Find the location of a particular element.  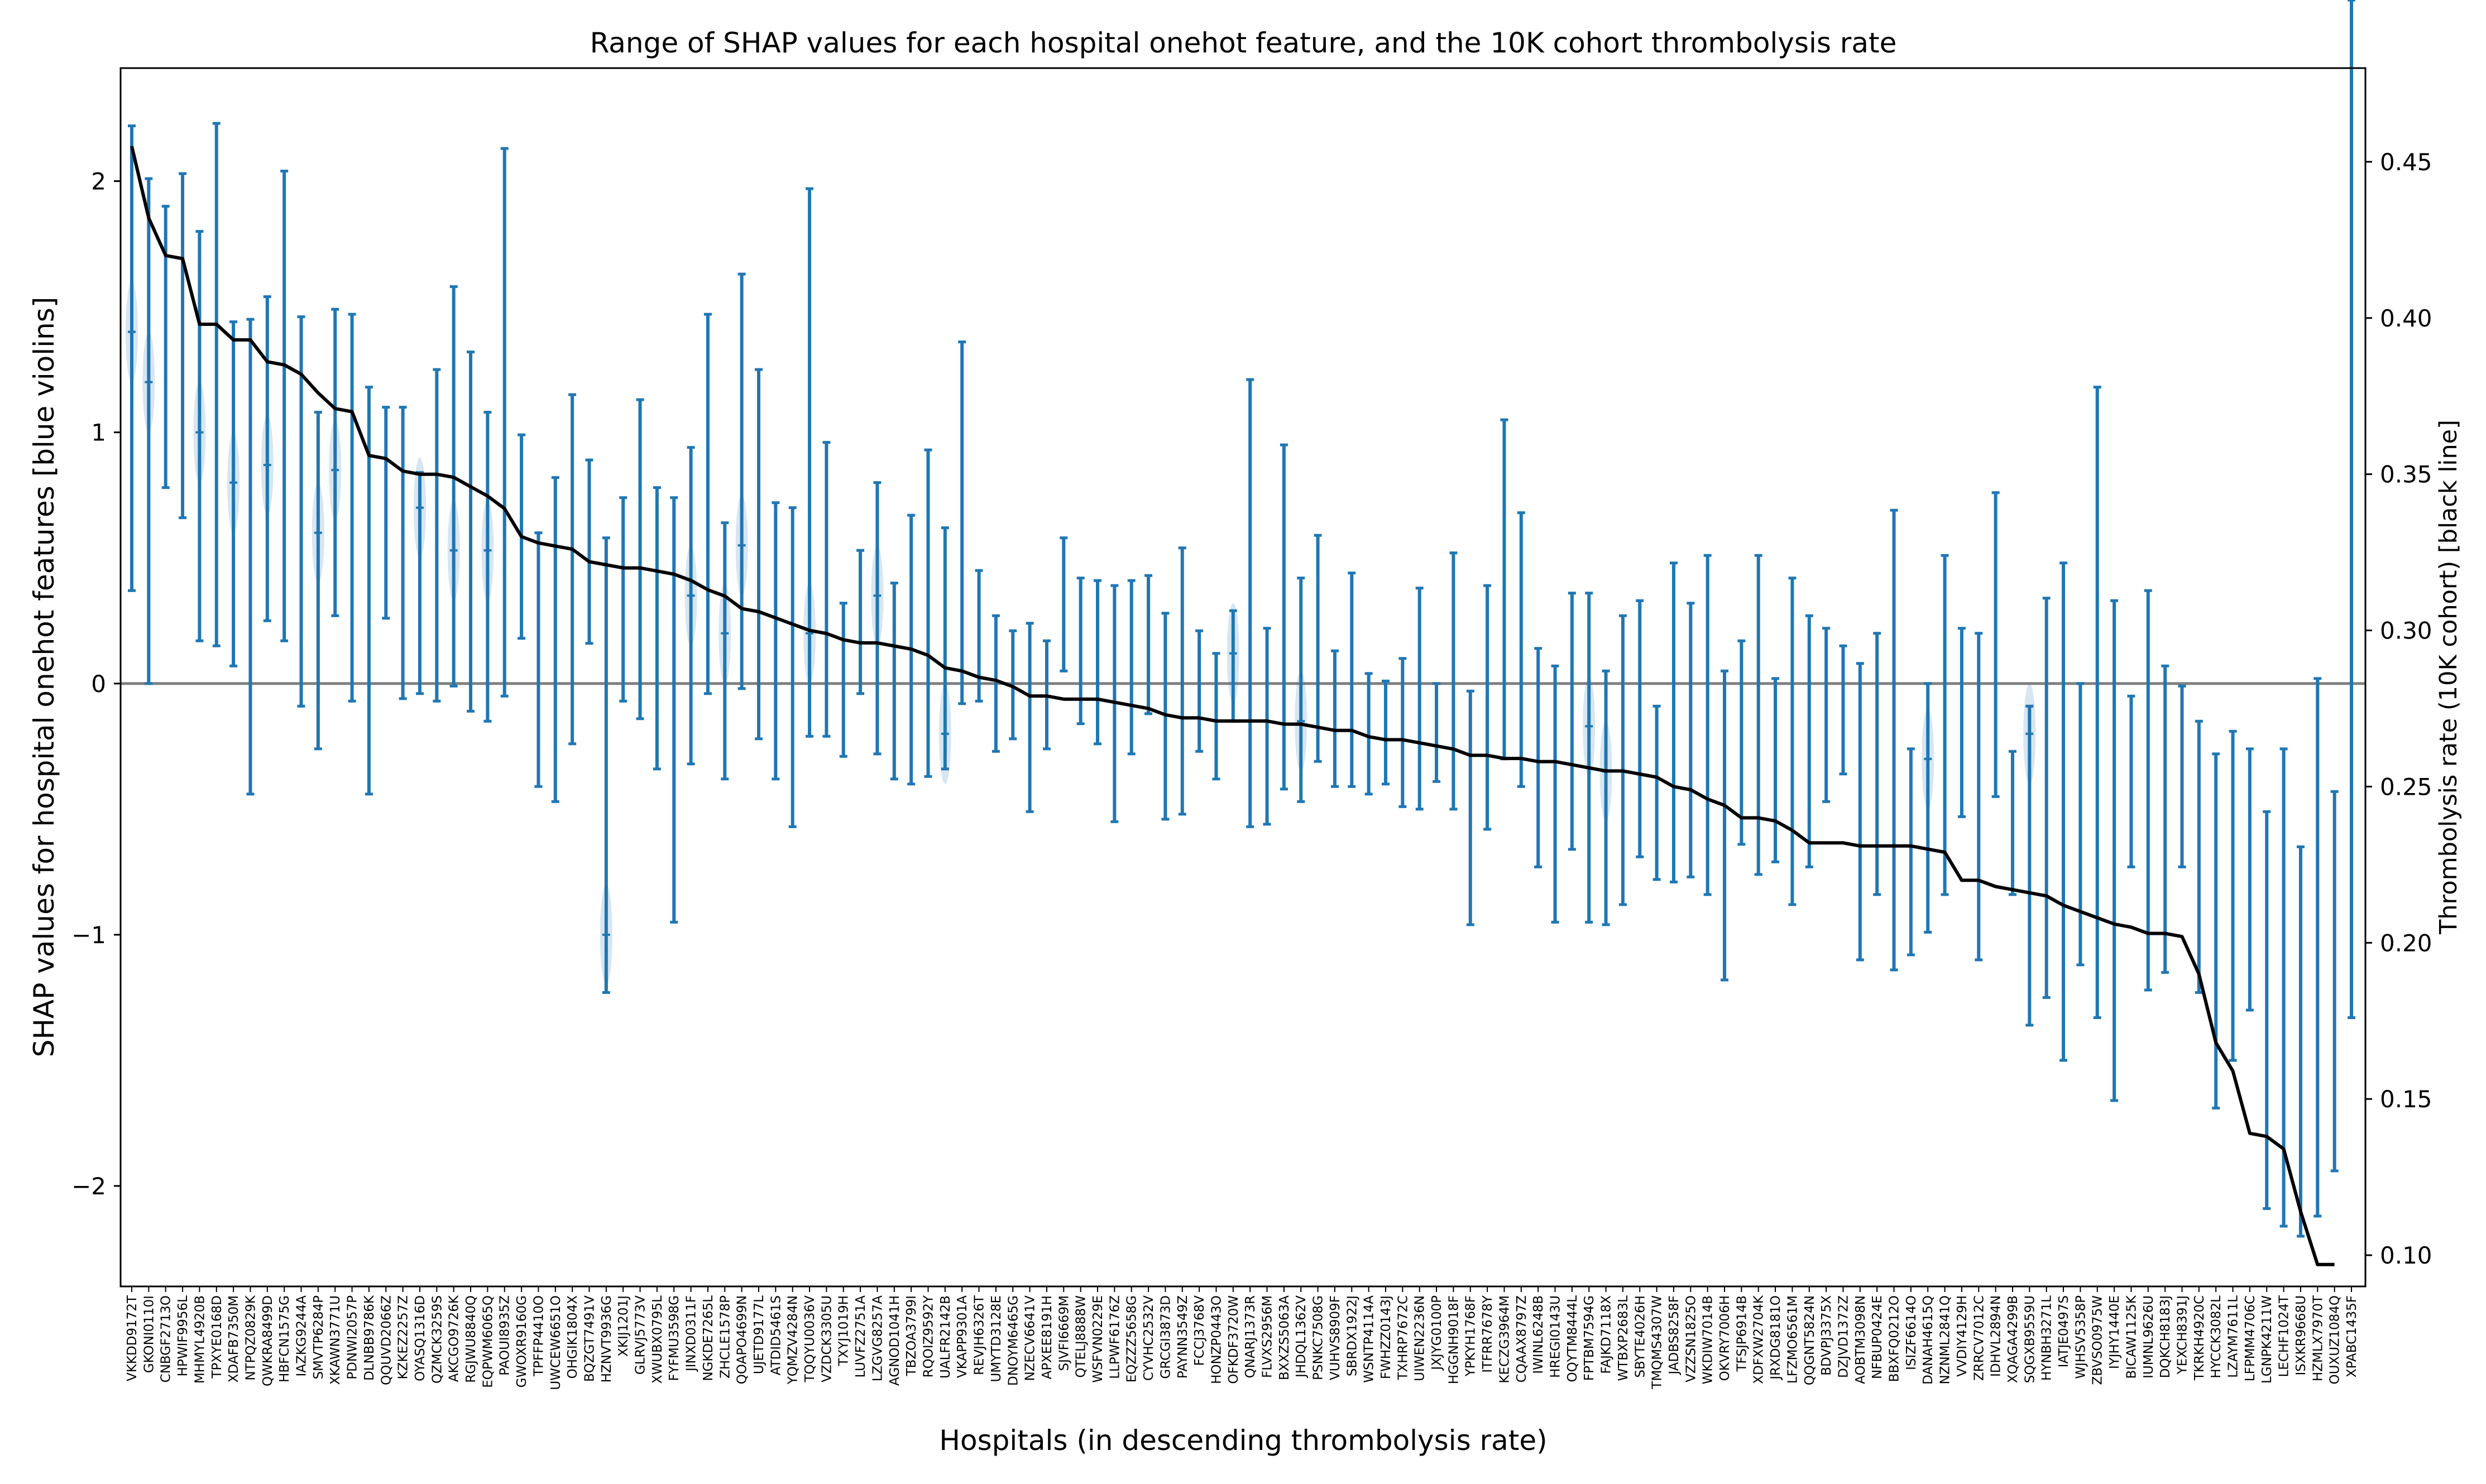

x-tick-label: ATDID5461S is located at coordinates (776, 1335).